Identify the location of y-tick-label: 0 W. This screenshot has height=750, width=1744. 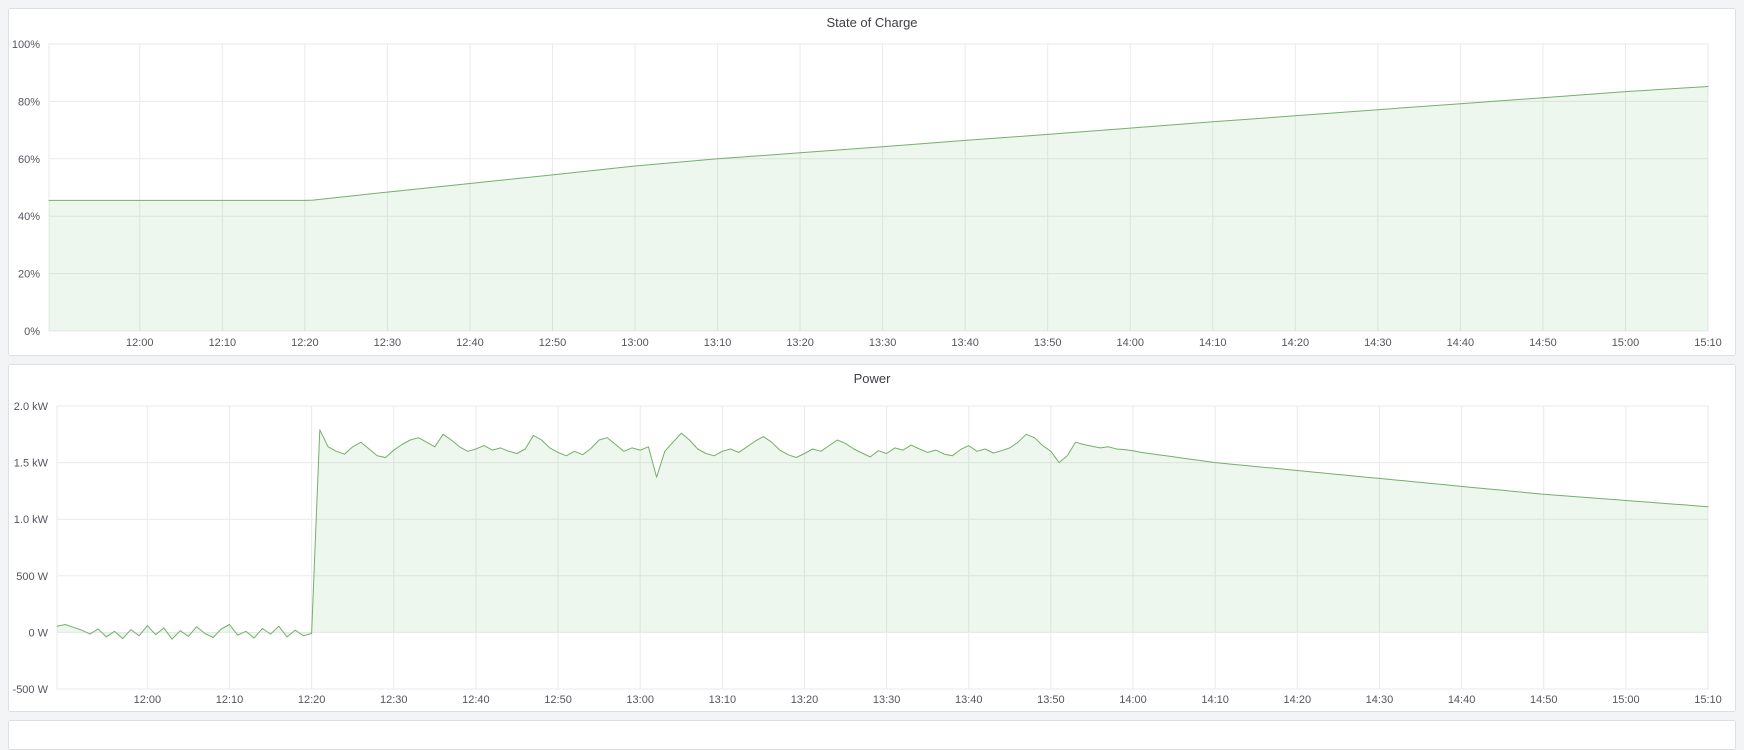
(38, 633).